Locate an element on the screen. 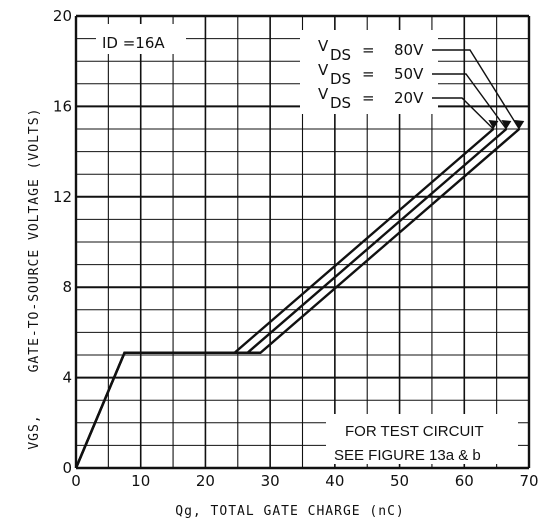 This screenshot has width=551, height=523. id-label-box is located at coordinates (141, 39).